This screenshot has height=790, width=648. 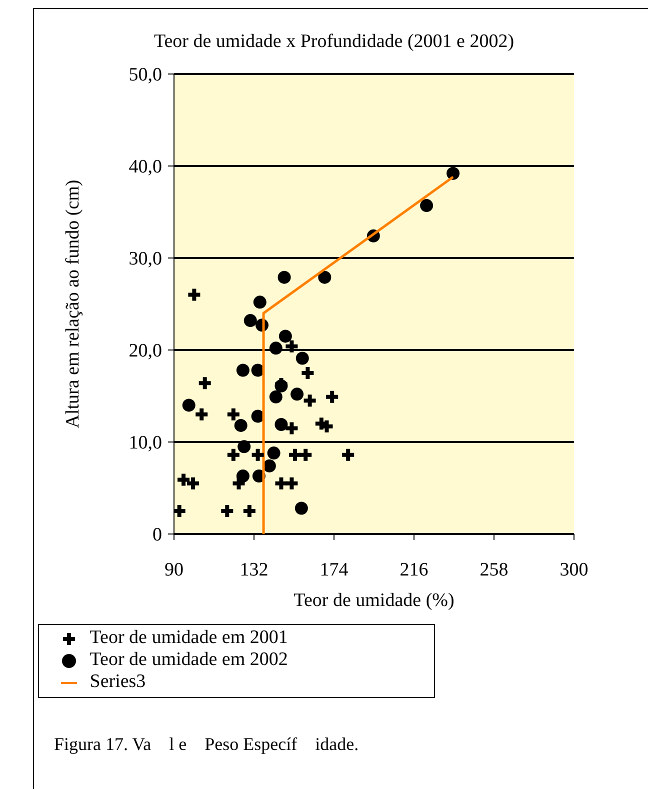 What do you see at coordinates (254, 569) in the screenshot?
I see `x-tick-label: 132` at bounding box center [254, 569].